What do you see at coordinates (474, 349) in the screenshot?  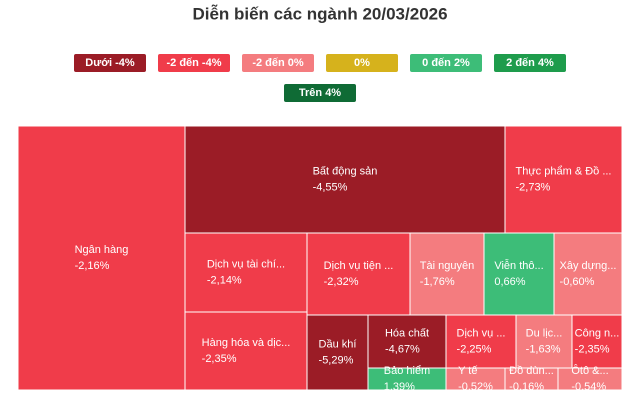 I see `tile-value: -2,25%` at bounding box center [474, 349].